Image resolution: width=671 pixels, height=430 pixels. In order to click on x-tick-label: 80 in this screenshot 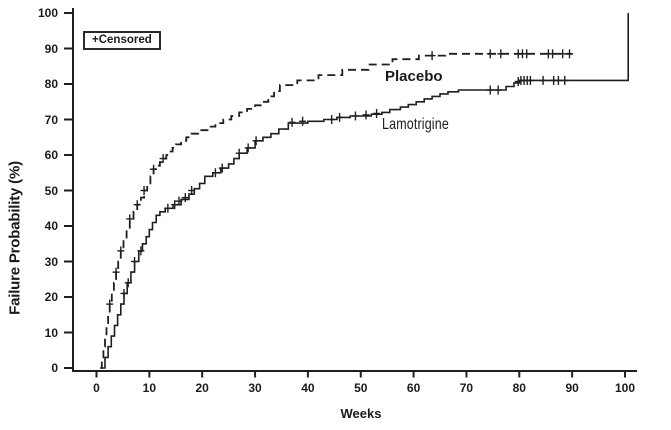, I will do `click(519, 388)`.